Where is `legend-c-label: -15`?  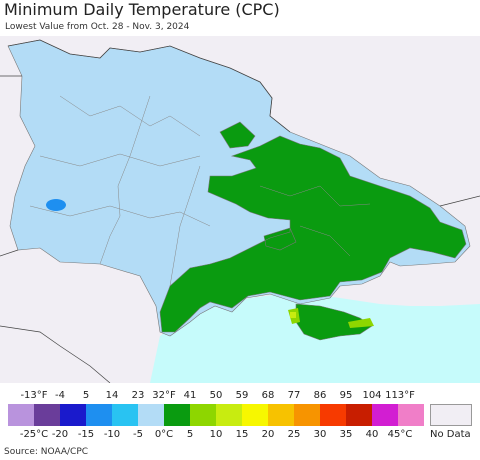 legend-c-label: -15 is located at coordinates (86, 434).